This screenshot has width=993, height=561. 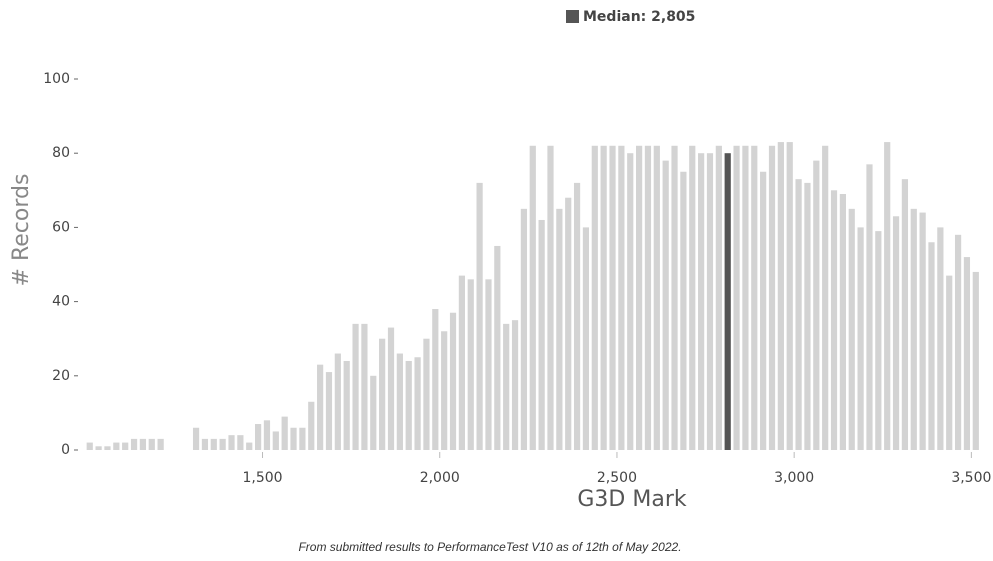 I want to click on y-tick-label: 60, so click(x=61, y=227).